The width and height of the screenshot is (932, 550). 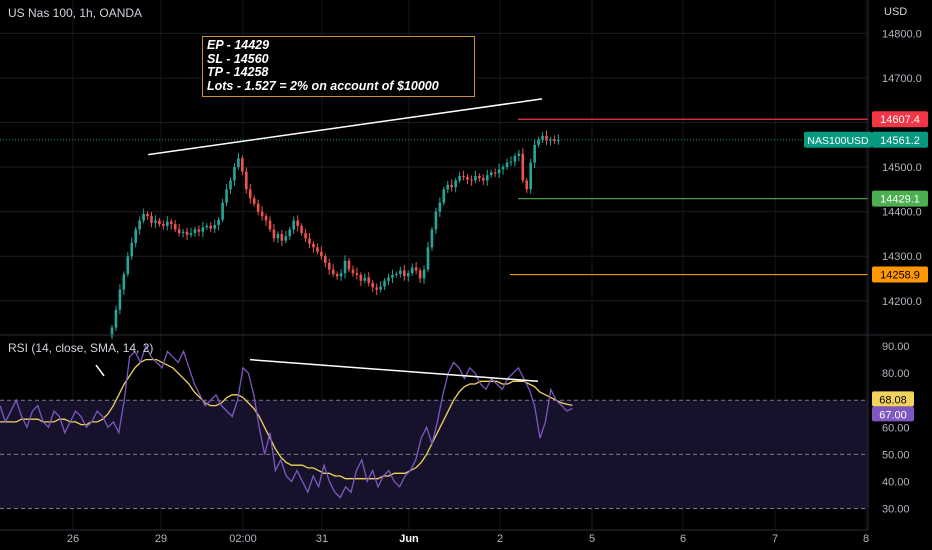 I want to click on rsi-trendline, so click(x=394, y=370).